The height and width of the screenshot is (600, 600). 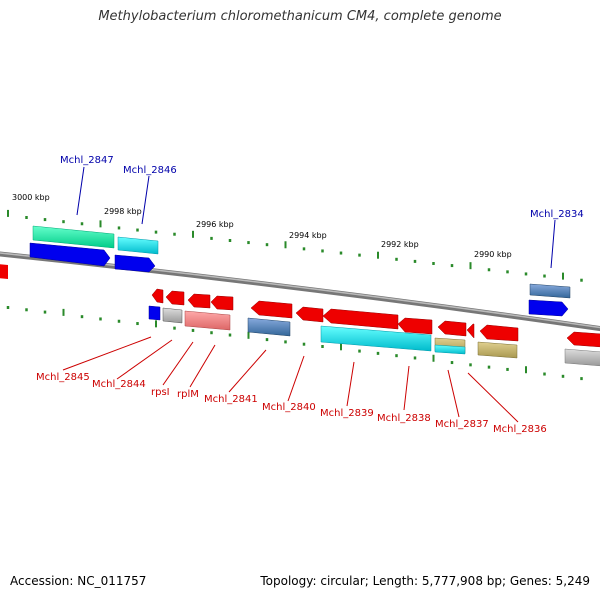 What do you see at coordinates (4, 271) in the screenshot?
I see `gene-left-edge` at bounding box center [4, 271].